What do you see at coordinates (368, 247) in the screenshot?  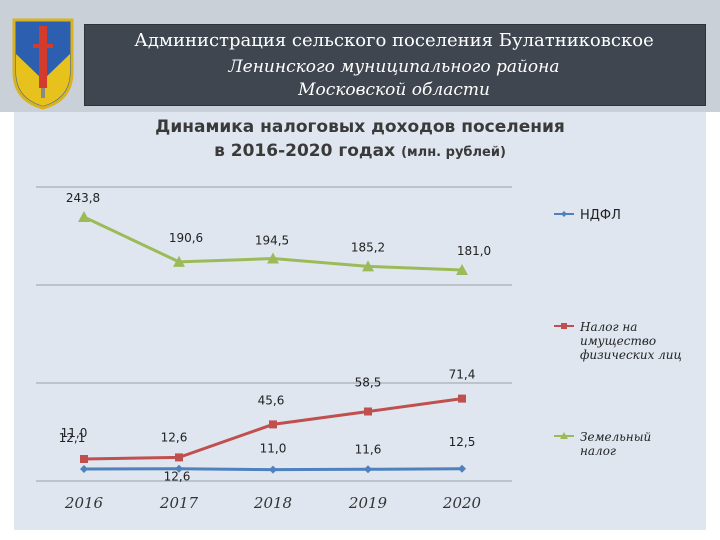 I see `data-label: 185,2` at bounding box center [368, 247].